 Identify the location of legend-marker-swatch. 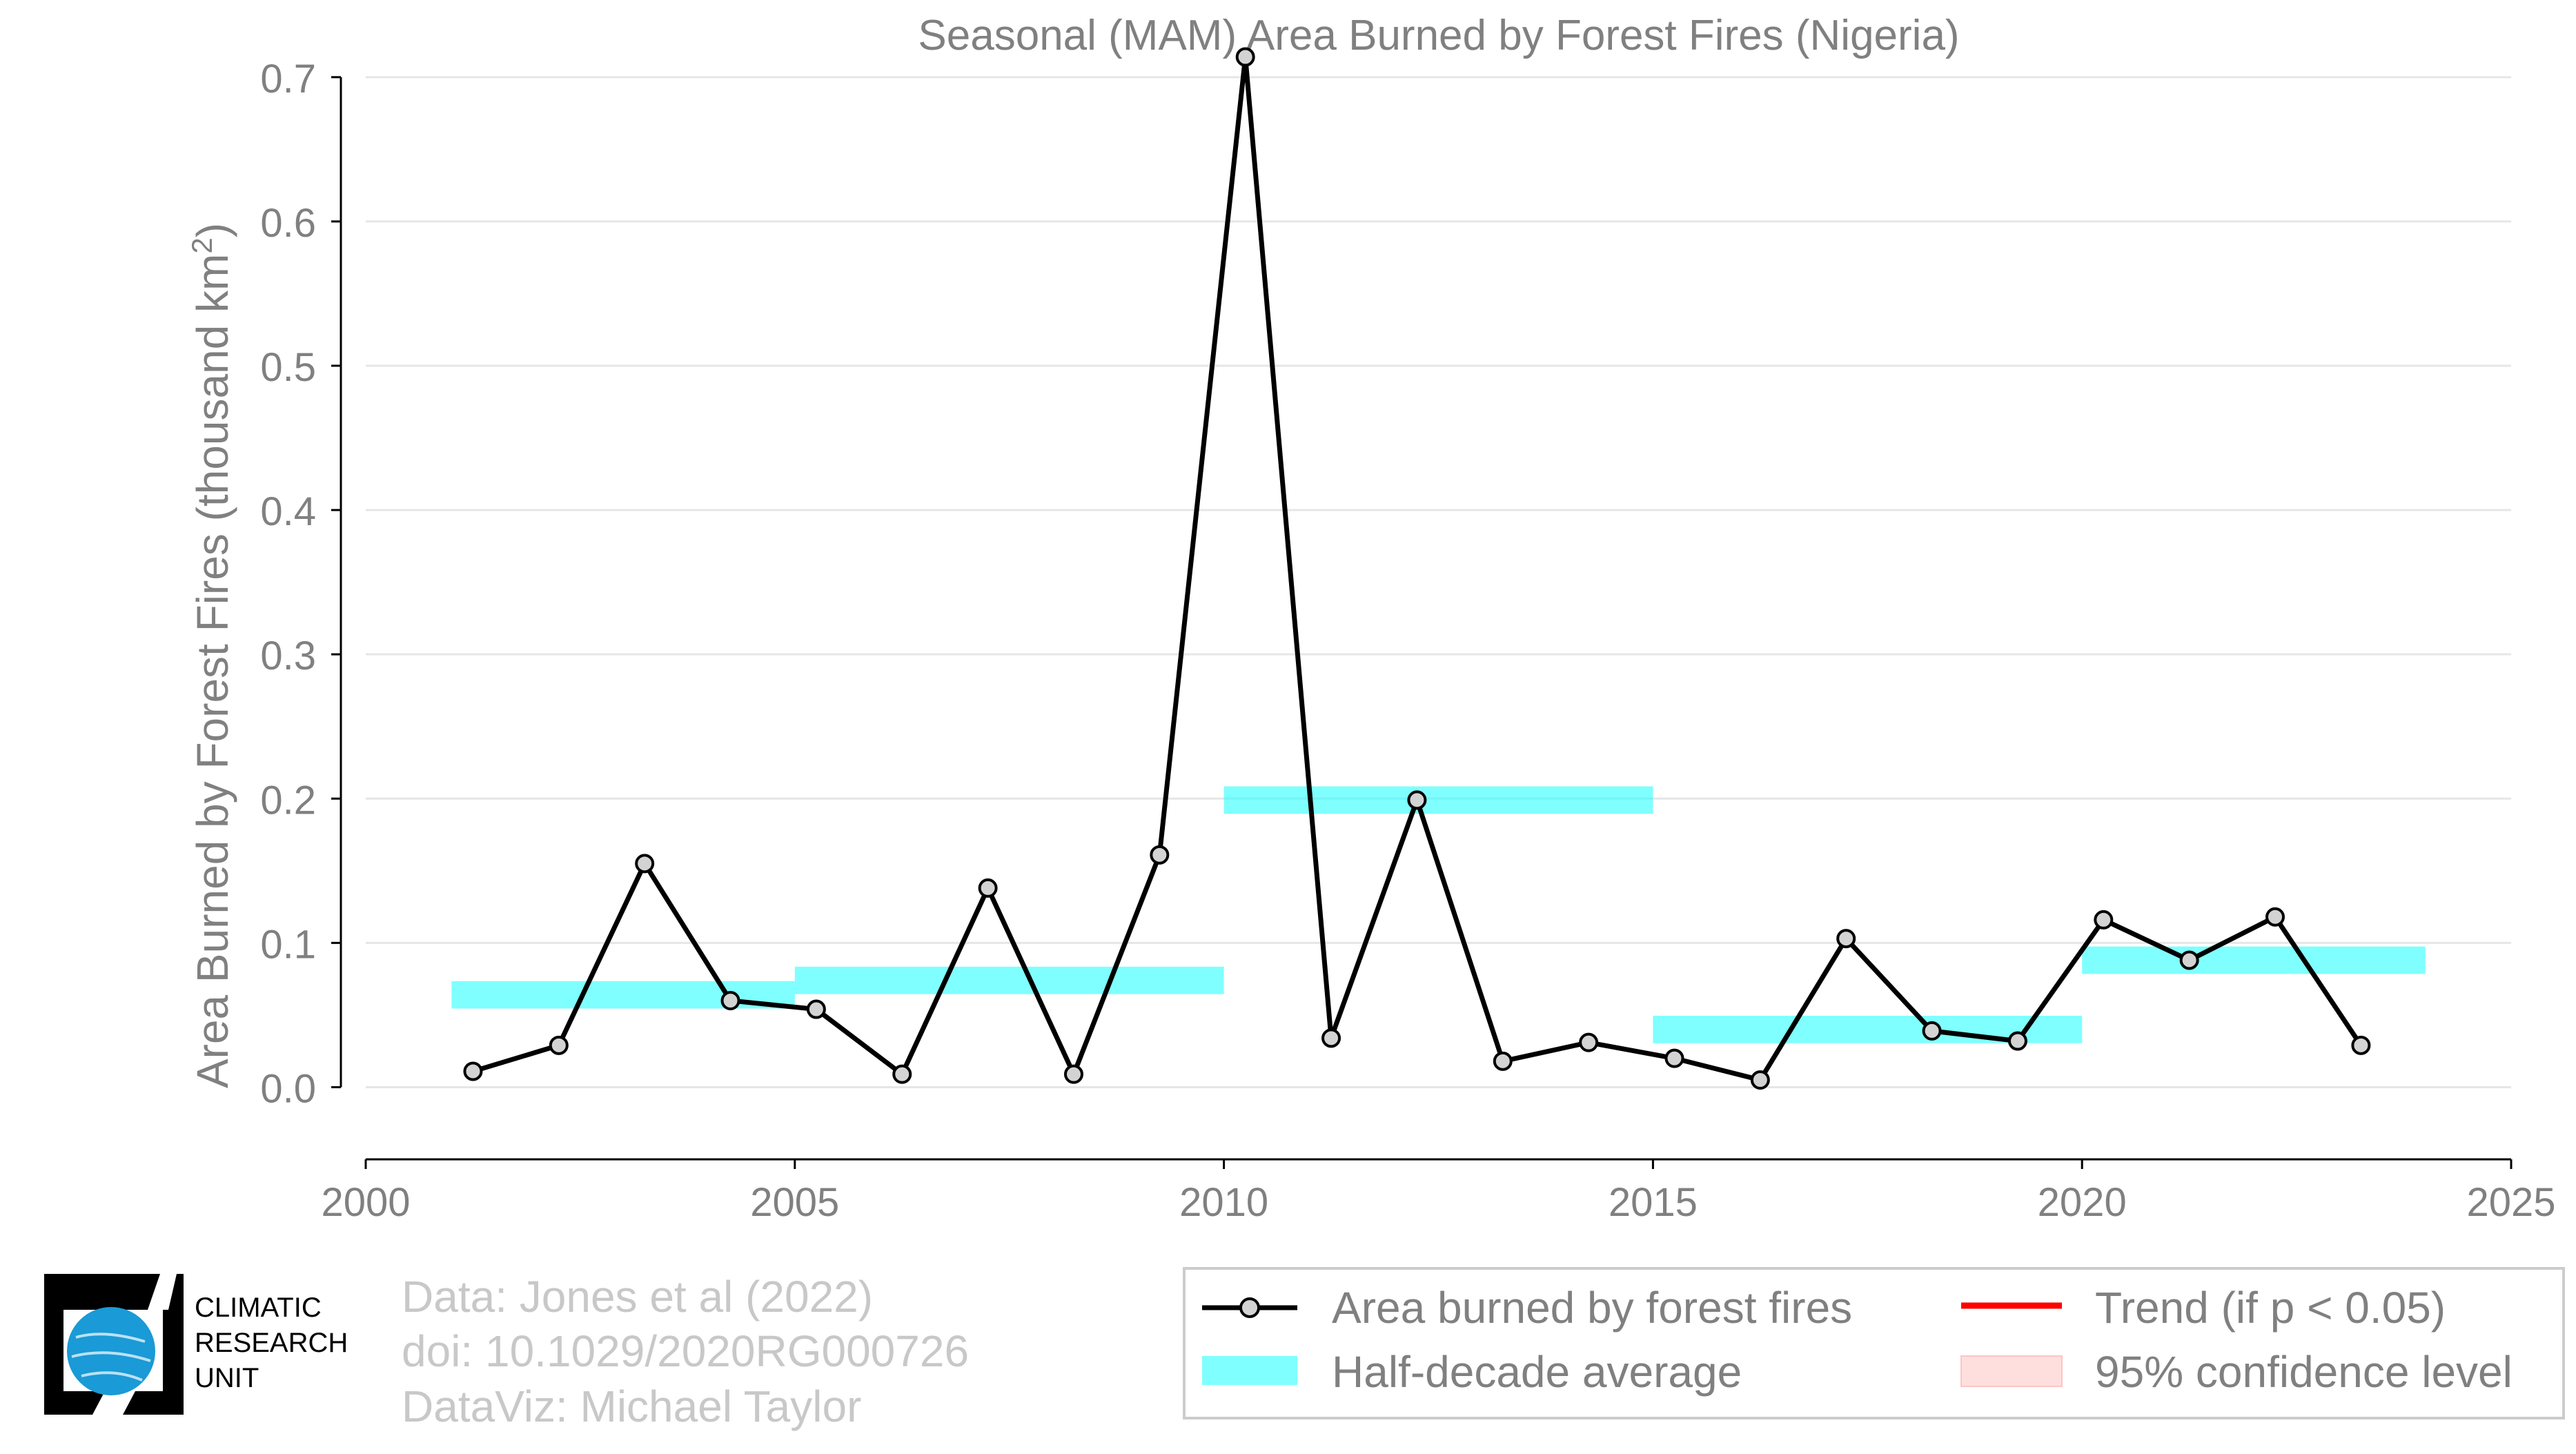
(1249, 1307).